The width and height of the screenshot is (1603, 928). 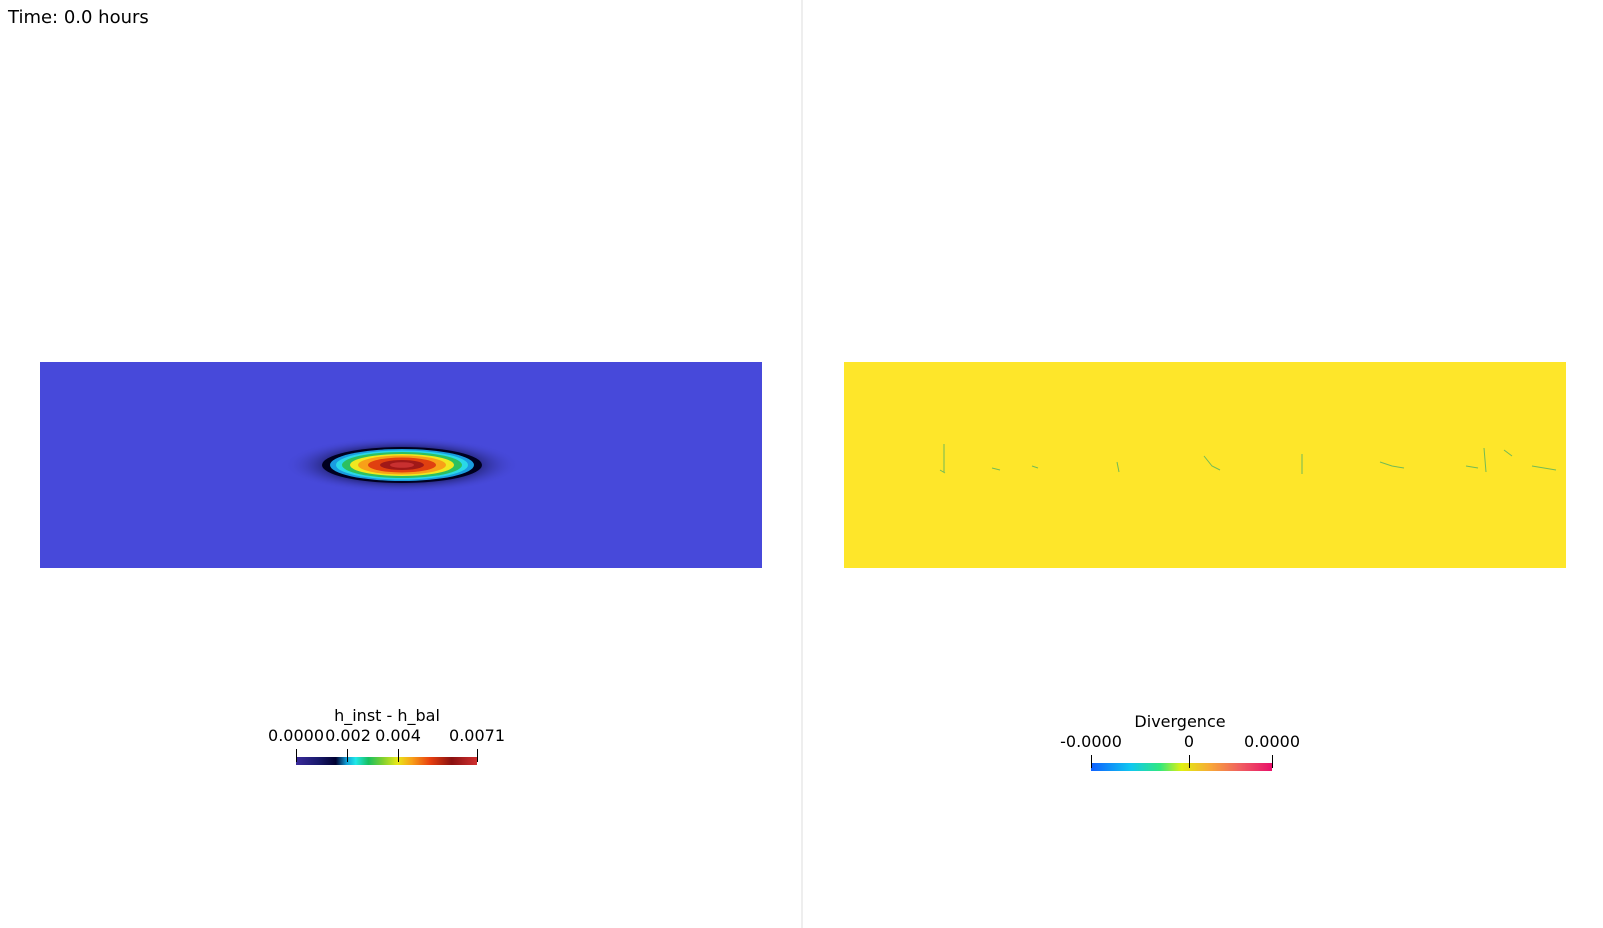 I want to click on divergence-field, so click(x=1205, y=465).